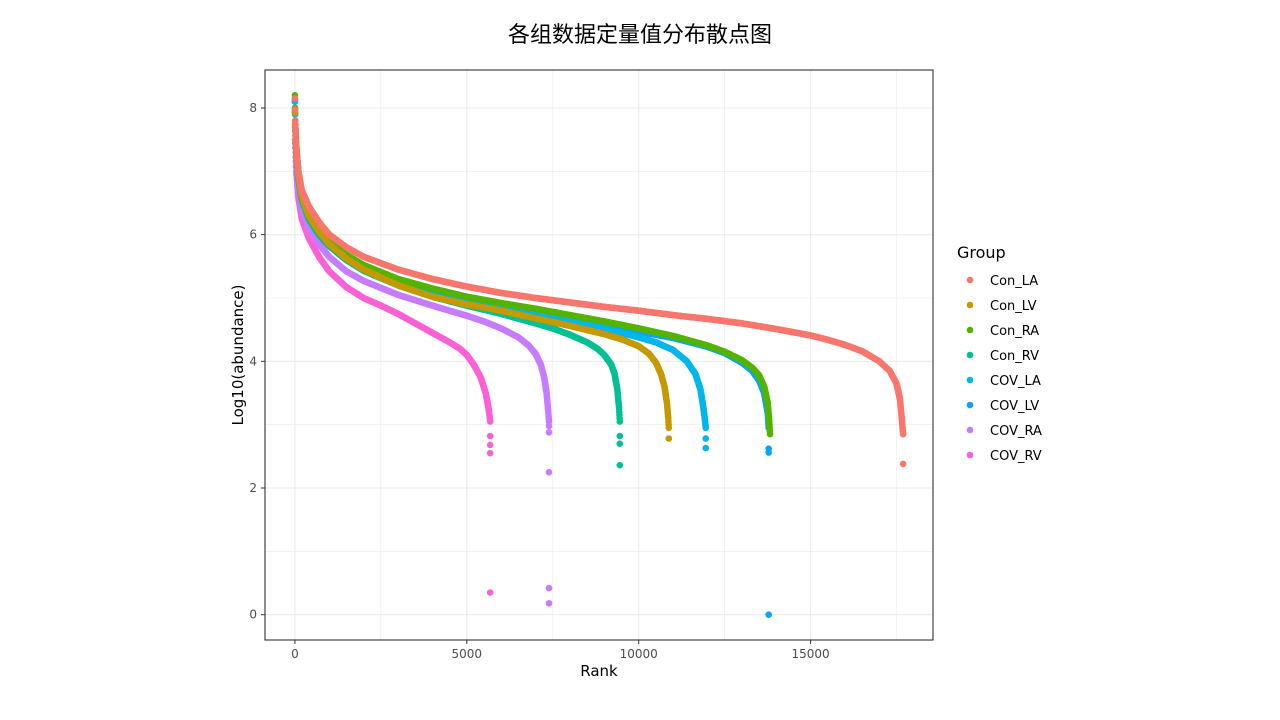  What do you see at coordinates (639, 654) in the screenshot?
I see `x-tick-label: 10000` at bounding box center [639, 654].